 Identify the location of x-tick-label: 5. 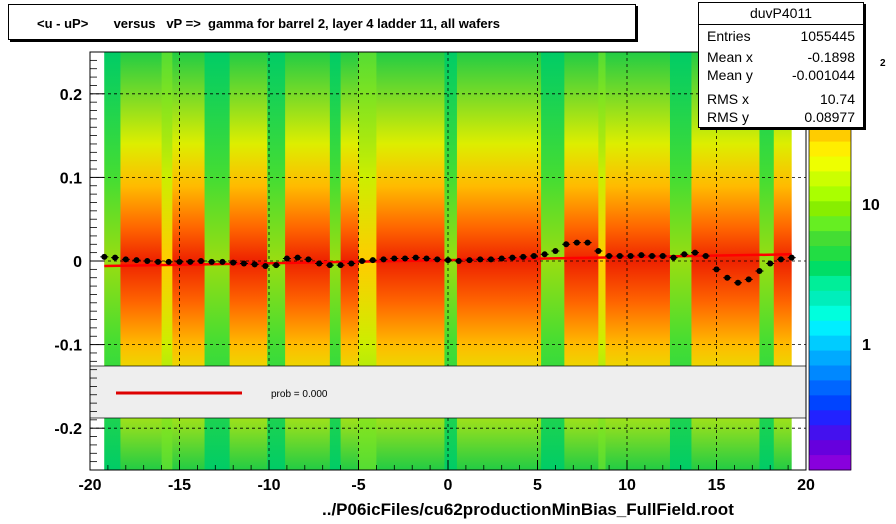
(537, 485).